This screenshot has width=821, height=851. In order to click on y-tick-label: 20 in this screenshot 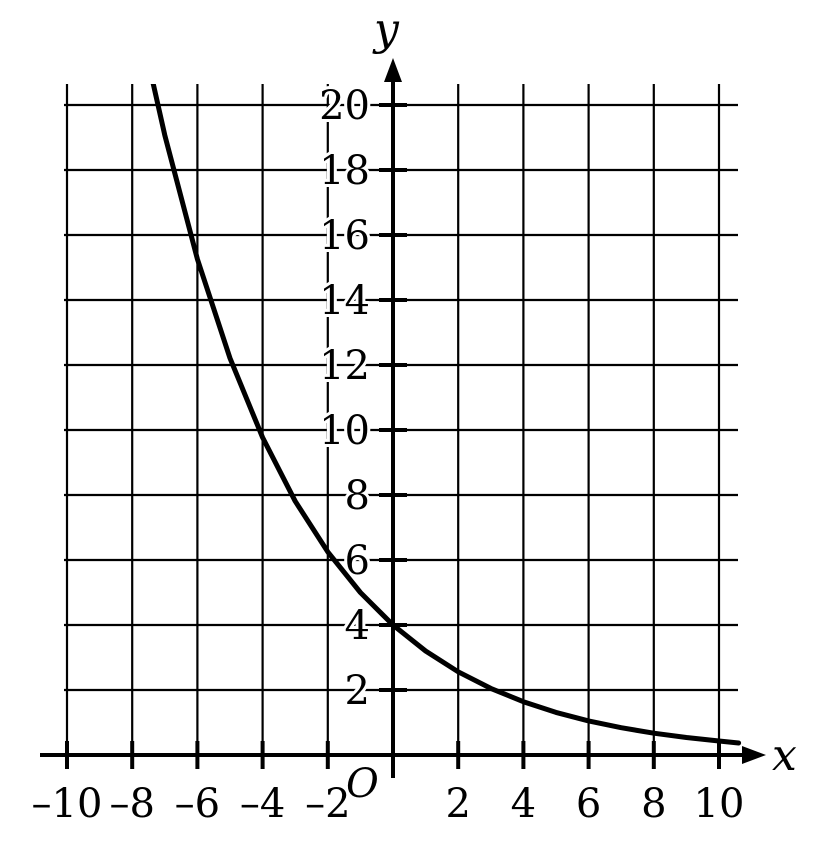, I will do `click(344, 106)`.